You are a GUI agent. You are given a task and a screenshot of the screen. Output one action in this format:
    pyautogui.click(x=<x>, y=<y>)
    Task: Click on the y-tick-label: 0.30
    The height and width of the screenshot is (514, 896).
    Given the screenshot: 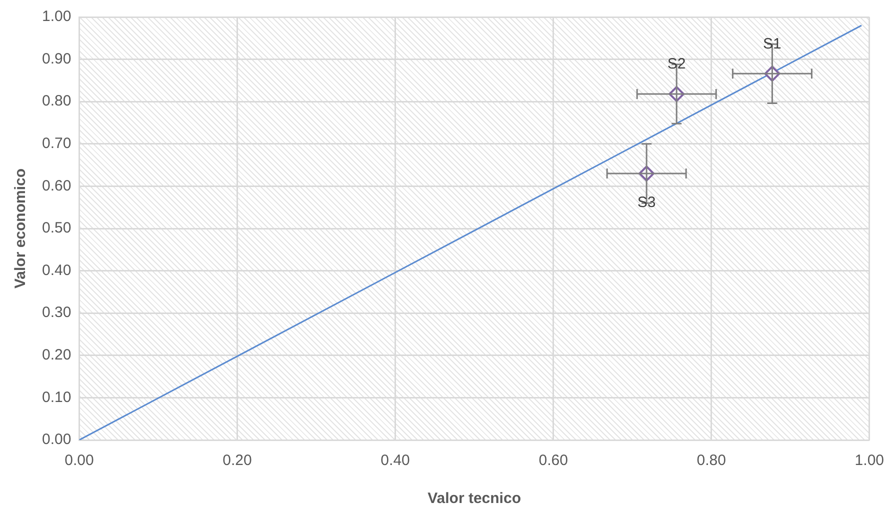 What is the action you would take?
    pyautogui.click(x=57, y=313)
    